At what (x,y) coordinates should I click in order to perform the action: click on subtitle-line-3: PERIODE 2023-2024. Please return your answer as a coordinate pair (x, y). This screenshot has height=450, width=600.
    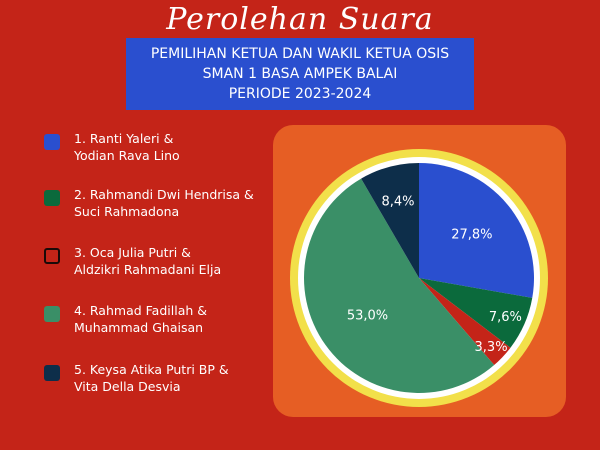
    Looking at the image, I should click on (300, 94).